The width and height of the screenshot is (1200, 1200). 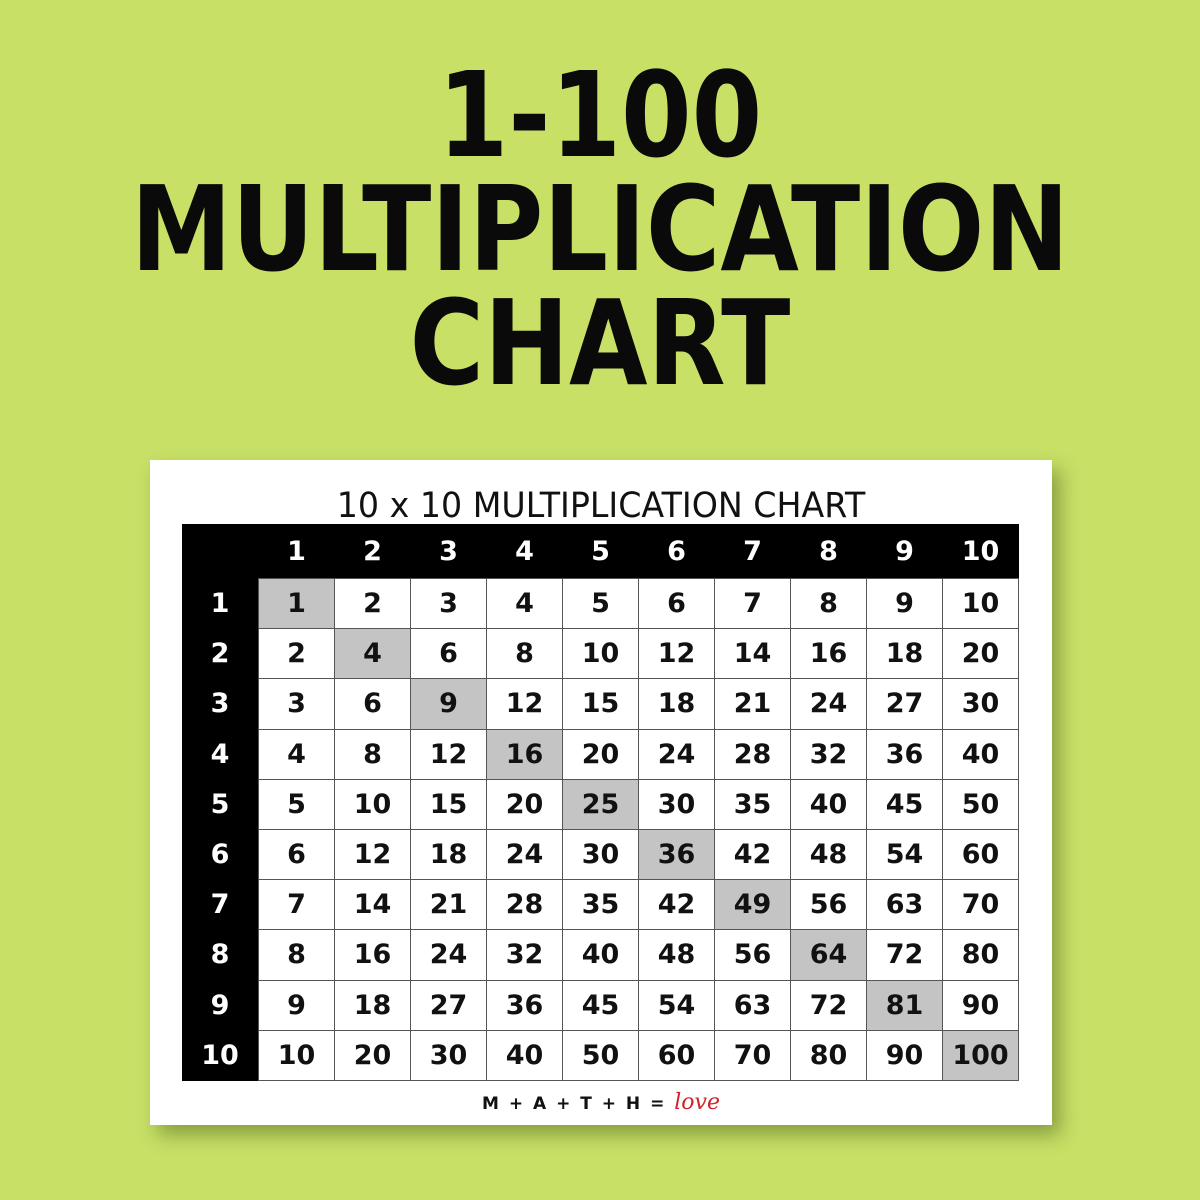 I want to click on product-cell: 7, so click(x=296, y=905).